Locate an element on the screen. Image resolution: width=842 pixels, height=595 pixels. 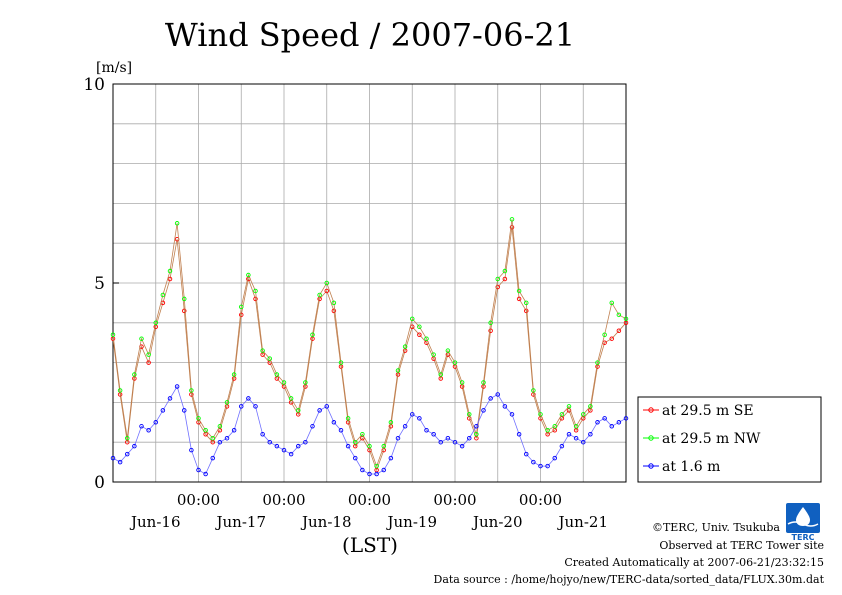
terc-logo: TERC is located at coordinates (803, 522).